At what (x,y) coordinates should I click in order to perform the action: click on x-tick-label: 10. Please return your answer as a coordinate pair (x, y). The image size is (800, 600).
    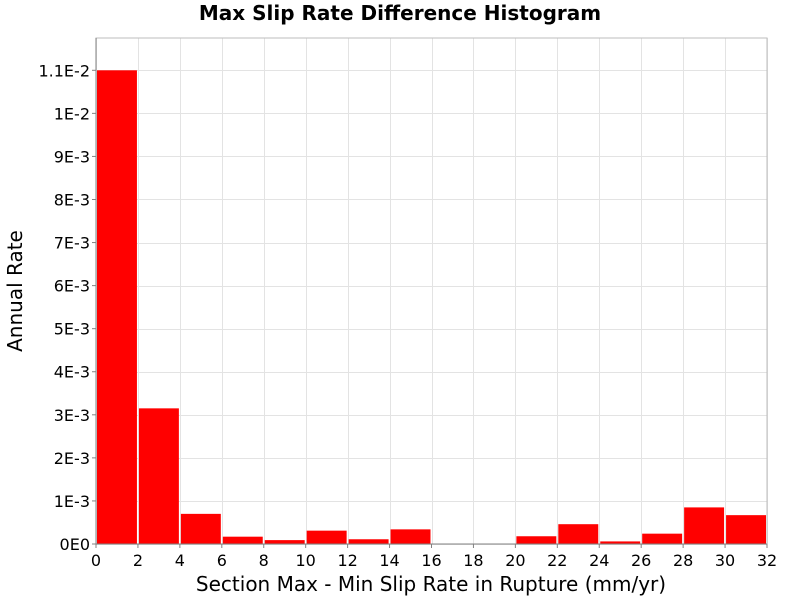
    Looking at the image, I should click on (306, 560).